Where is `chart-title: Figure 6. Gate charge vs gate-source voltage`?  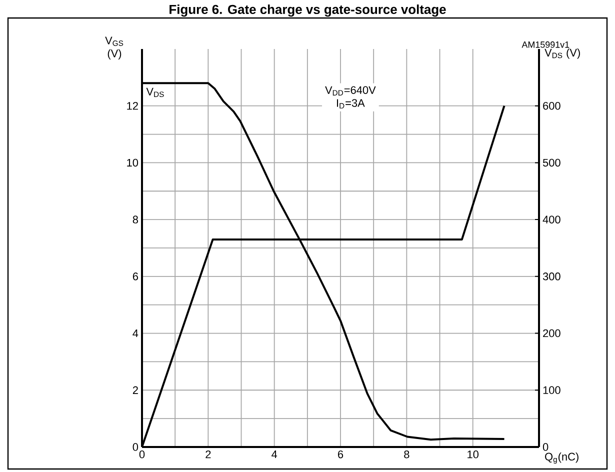
chart-title: Figure 6. Gate charge vs gate-source voltage is located at coordinates (308, 10).